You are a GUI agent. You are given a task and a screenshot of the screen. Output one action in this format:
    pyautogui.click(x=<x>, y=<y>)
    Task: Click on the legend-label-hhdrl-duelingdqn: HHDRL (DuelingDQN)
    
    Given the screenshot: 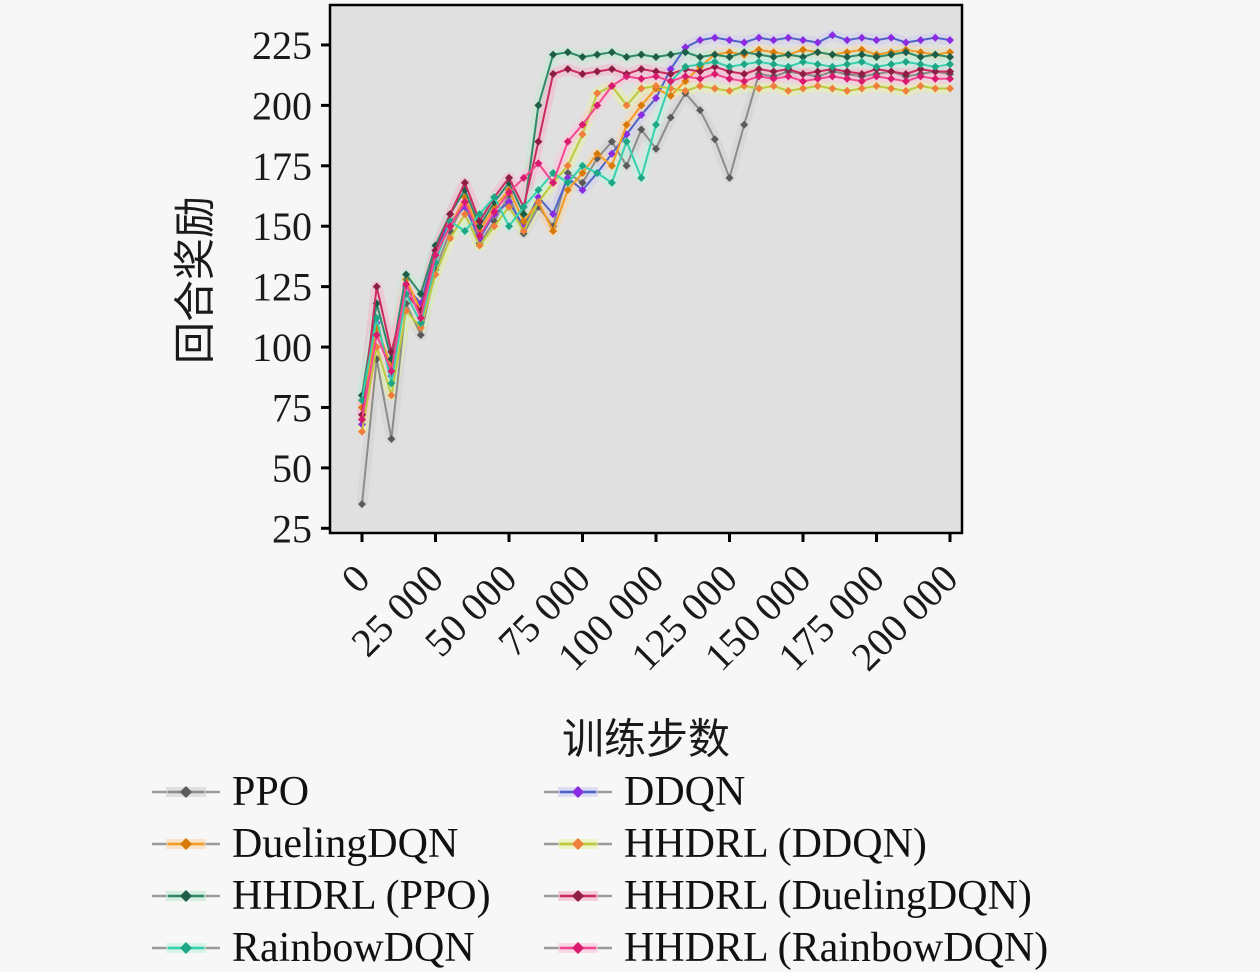 What is the action you would take?
    pyautogui.click(x=828, y=896)
    